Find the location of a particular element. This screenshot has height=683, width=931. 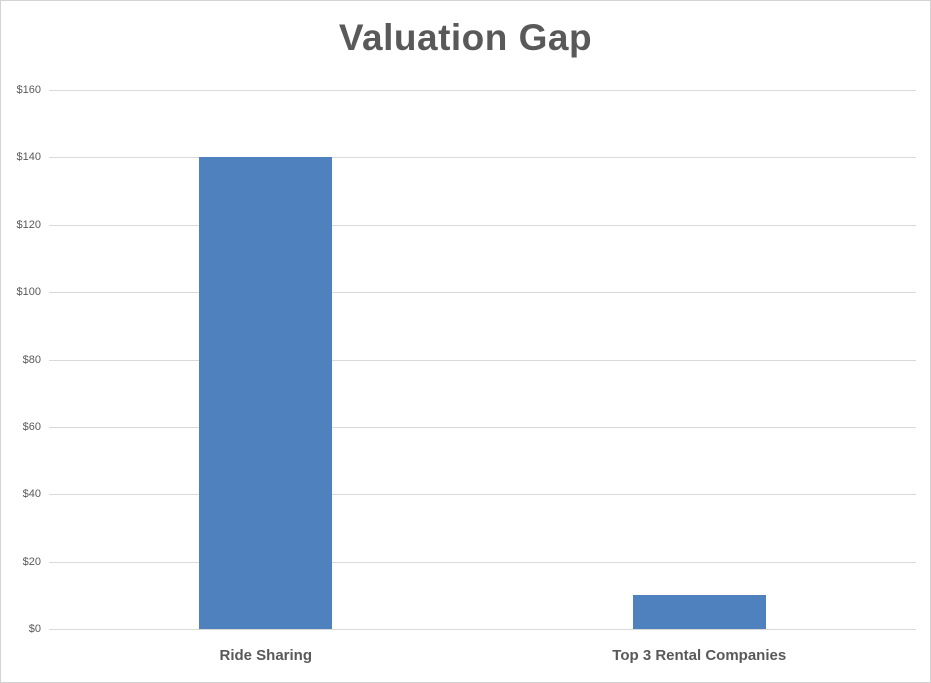

y-tick-label: $160 is located at coordinates (28, 90).